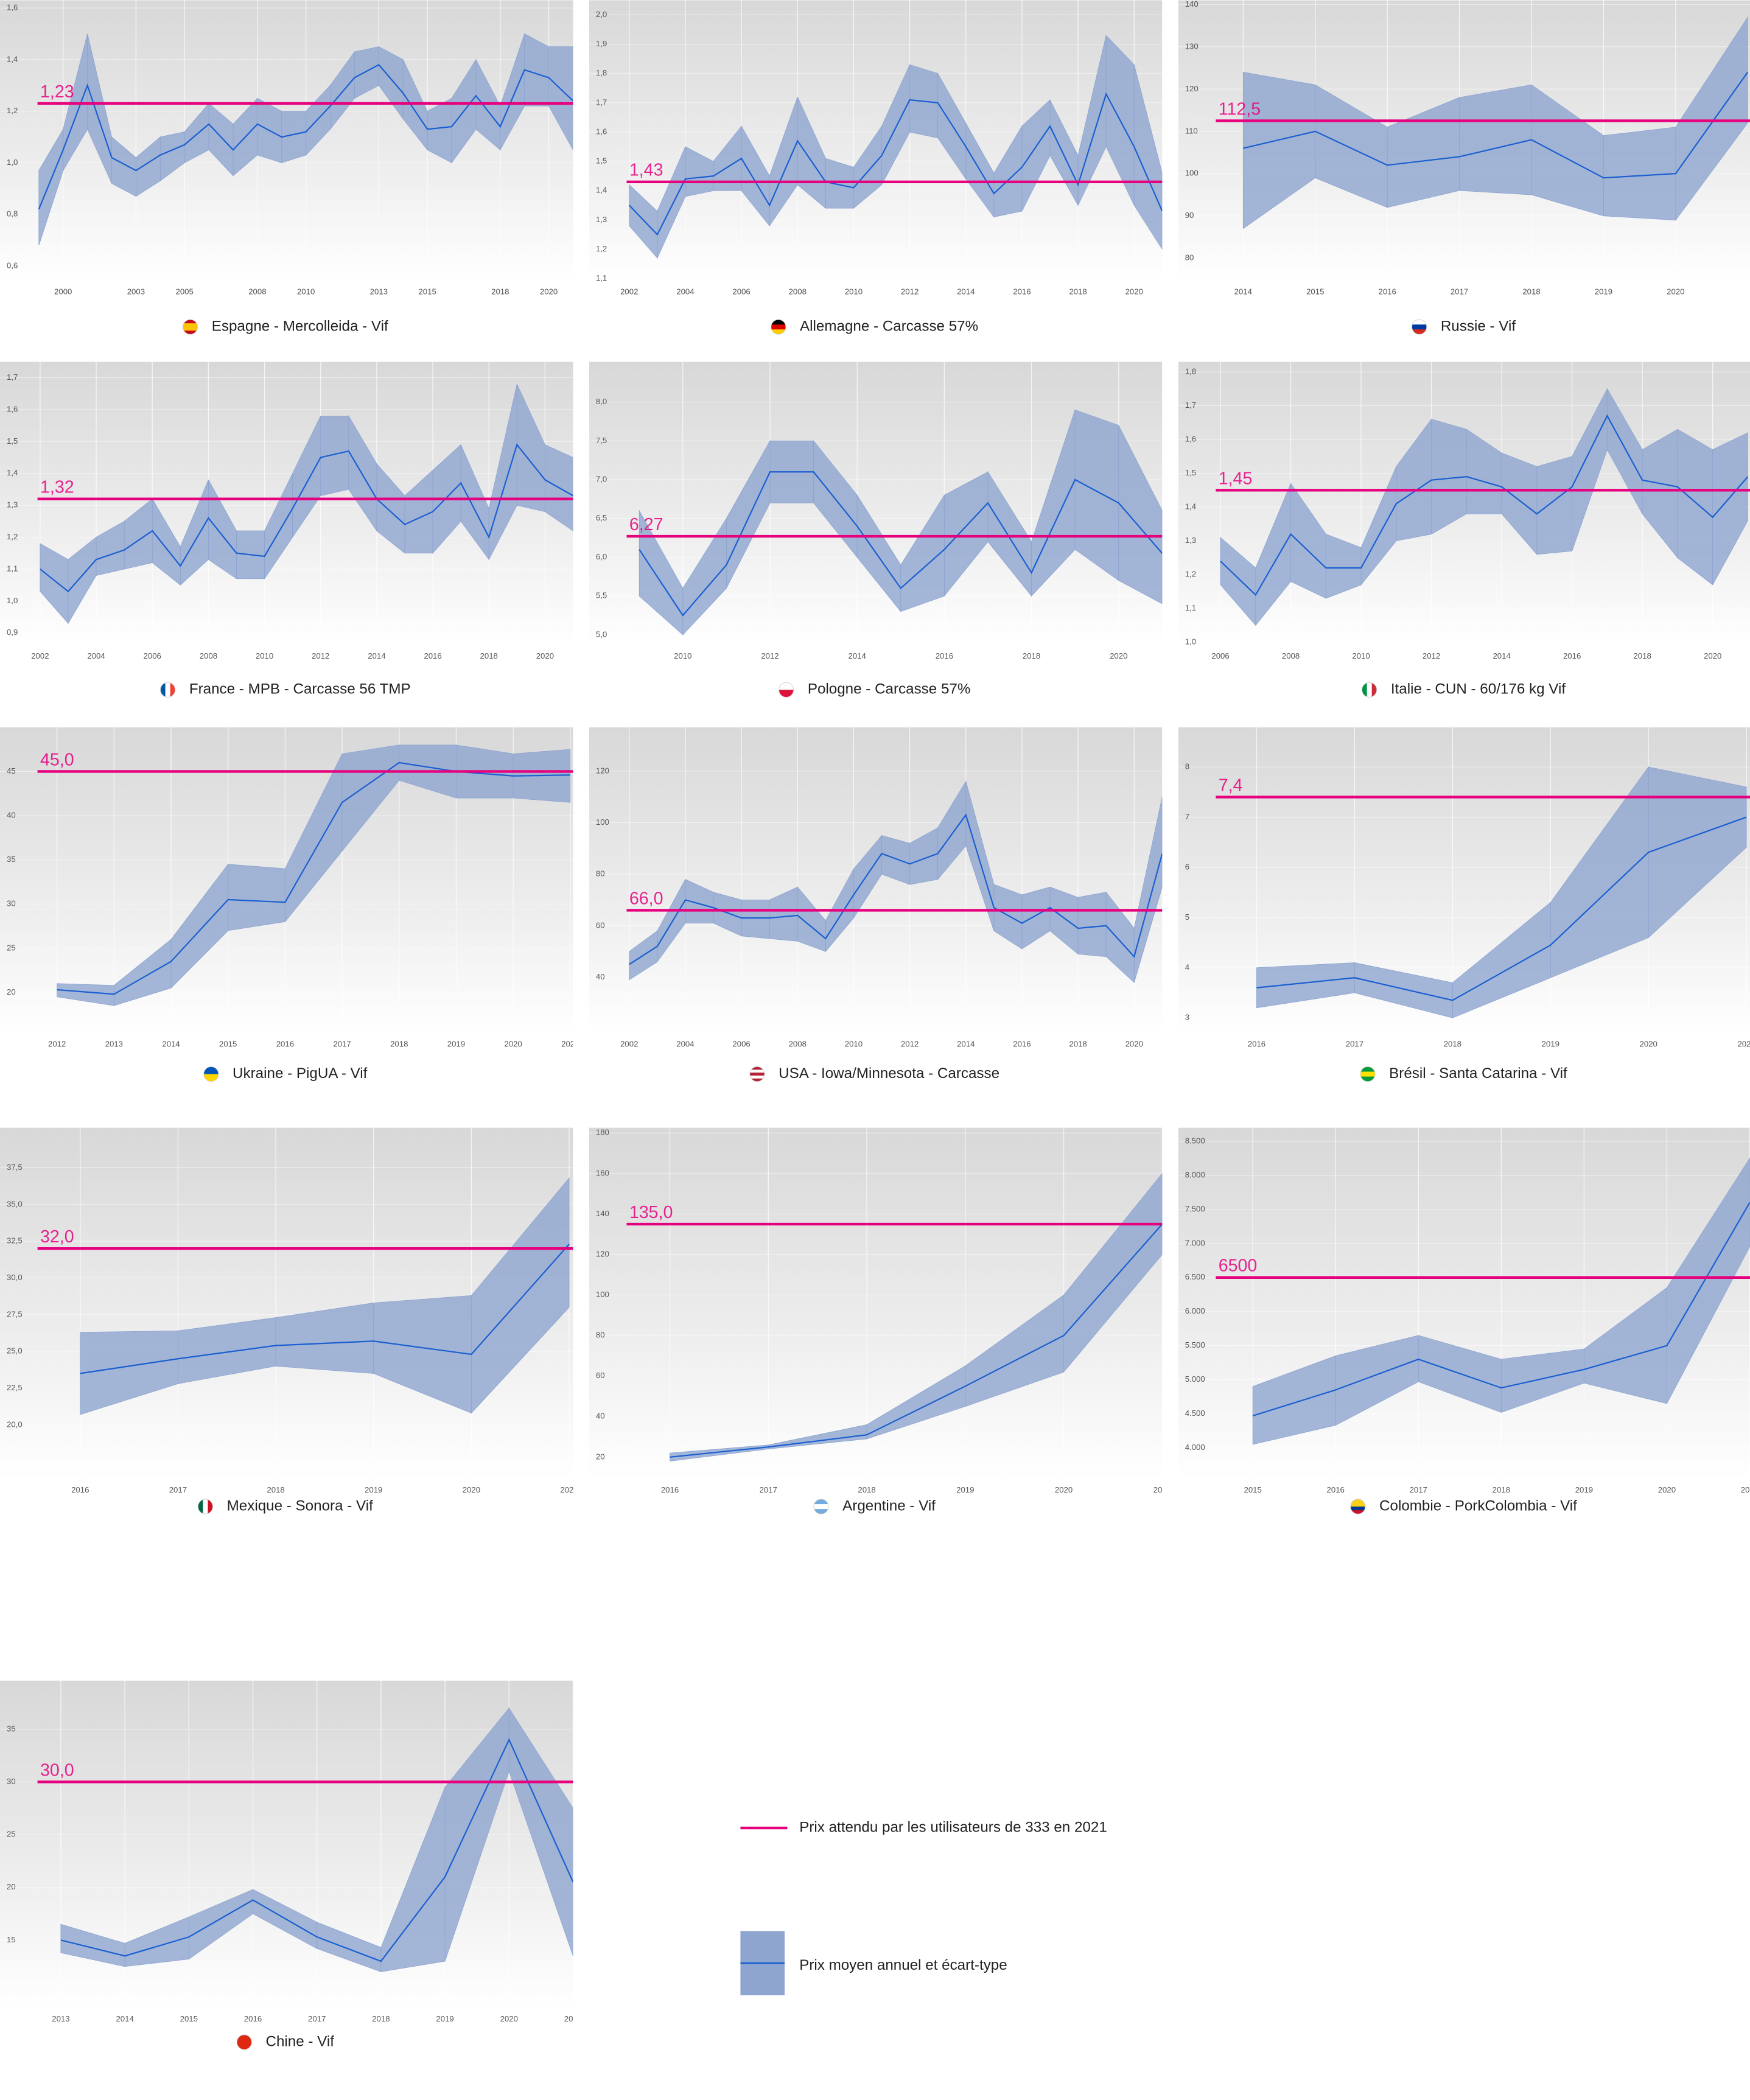 This screenshot has width=1750, height=2100. I want to click on y-tick-label: 140, so click(1192, 4).